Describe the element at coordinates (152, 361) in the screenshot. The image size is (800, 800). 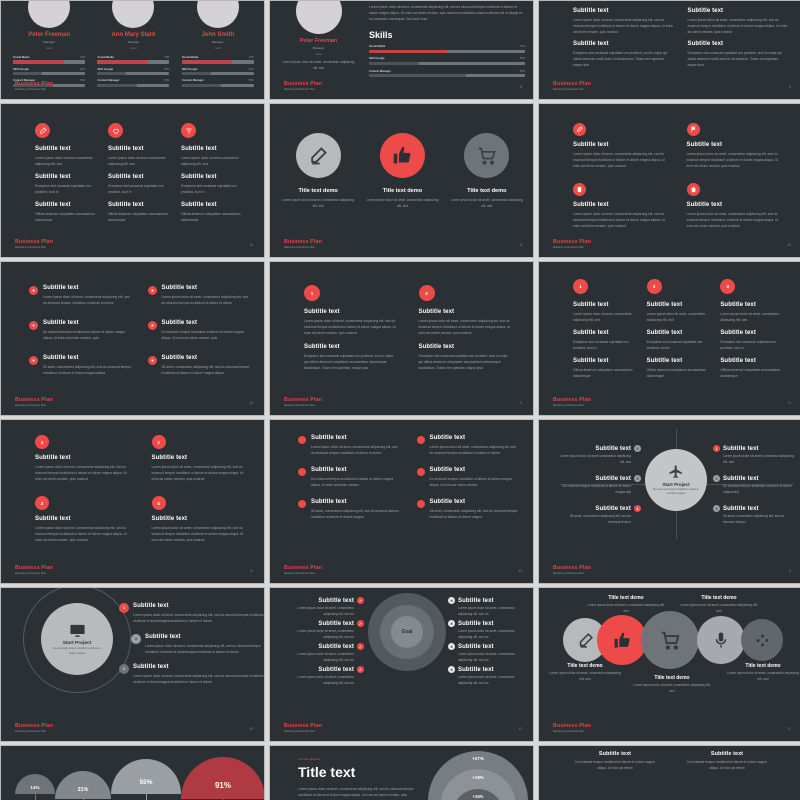
I see `gear-icon` at that location.